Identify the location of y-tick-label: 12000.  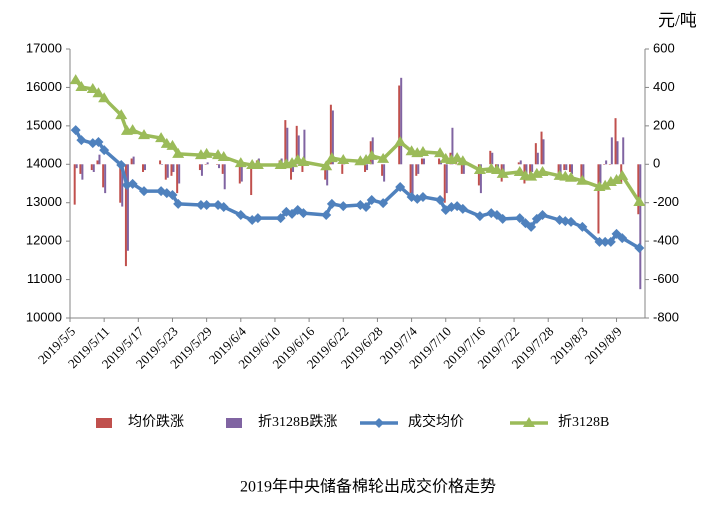
(44, 240).